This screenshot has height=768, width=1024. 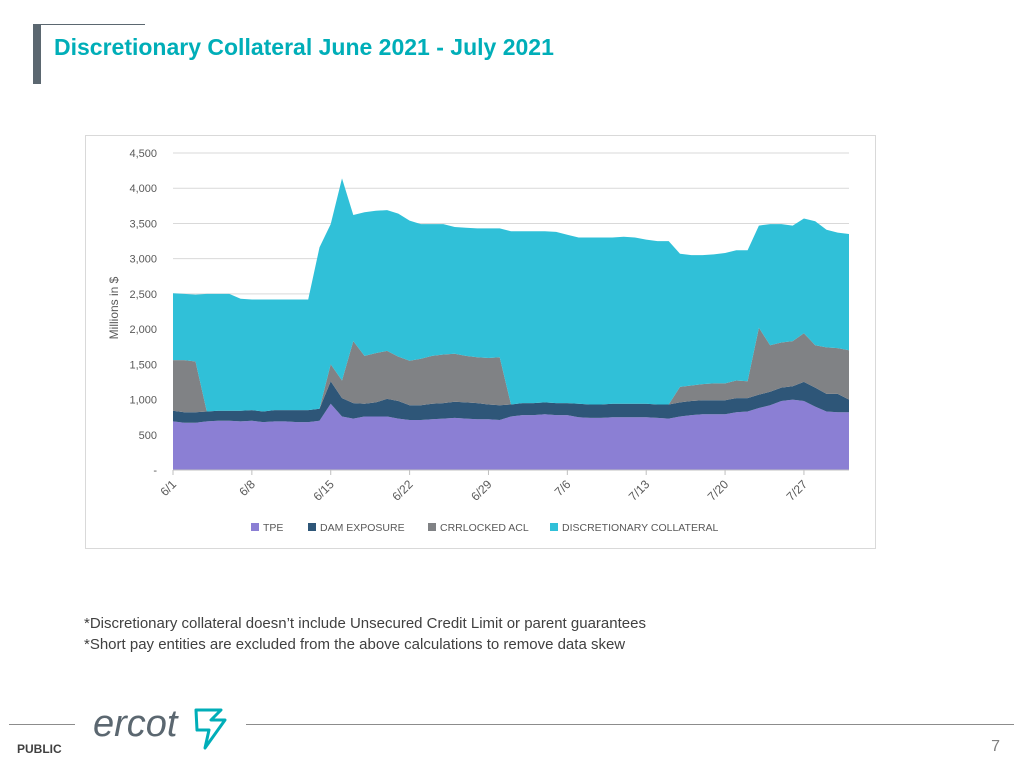 What do you see at coordinates (143, 189) in the screenshot?
I see `y-tick-label: 4,000` at bounding box center [143, 189].